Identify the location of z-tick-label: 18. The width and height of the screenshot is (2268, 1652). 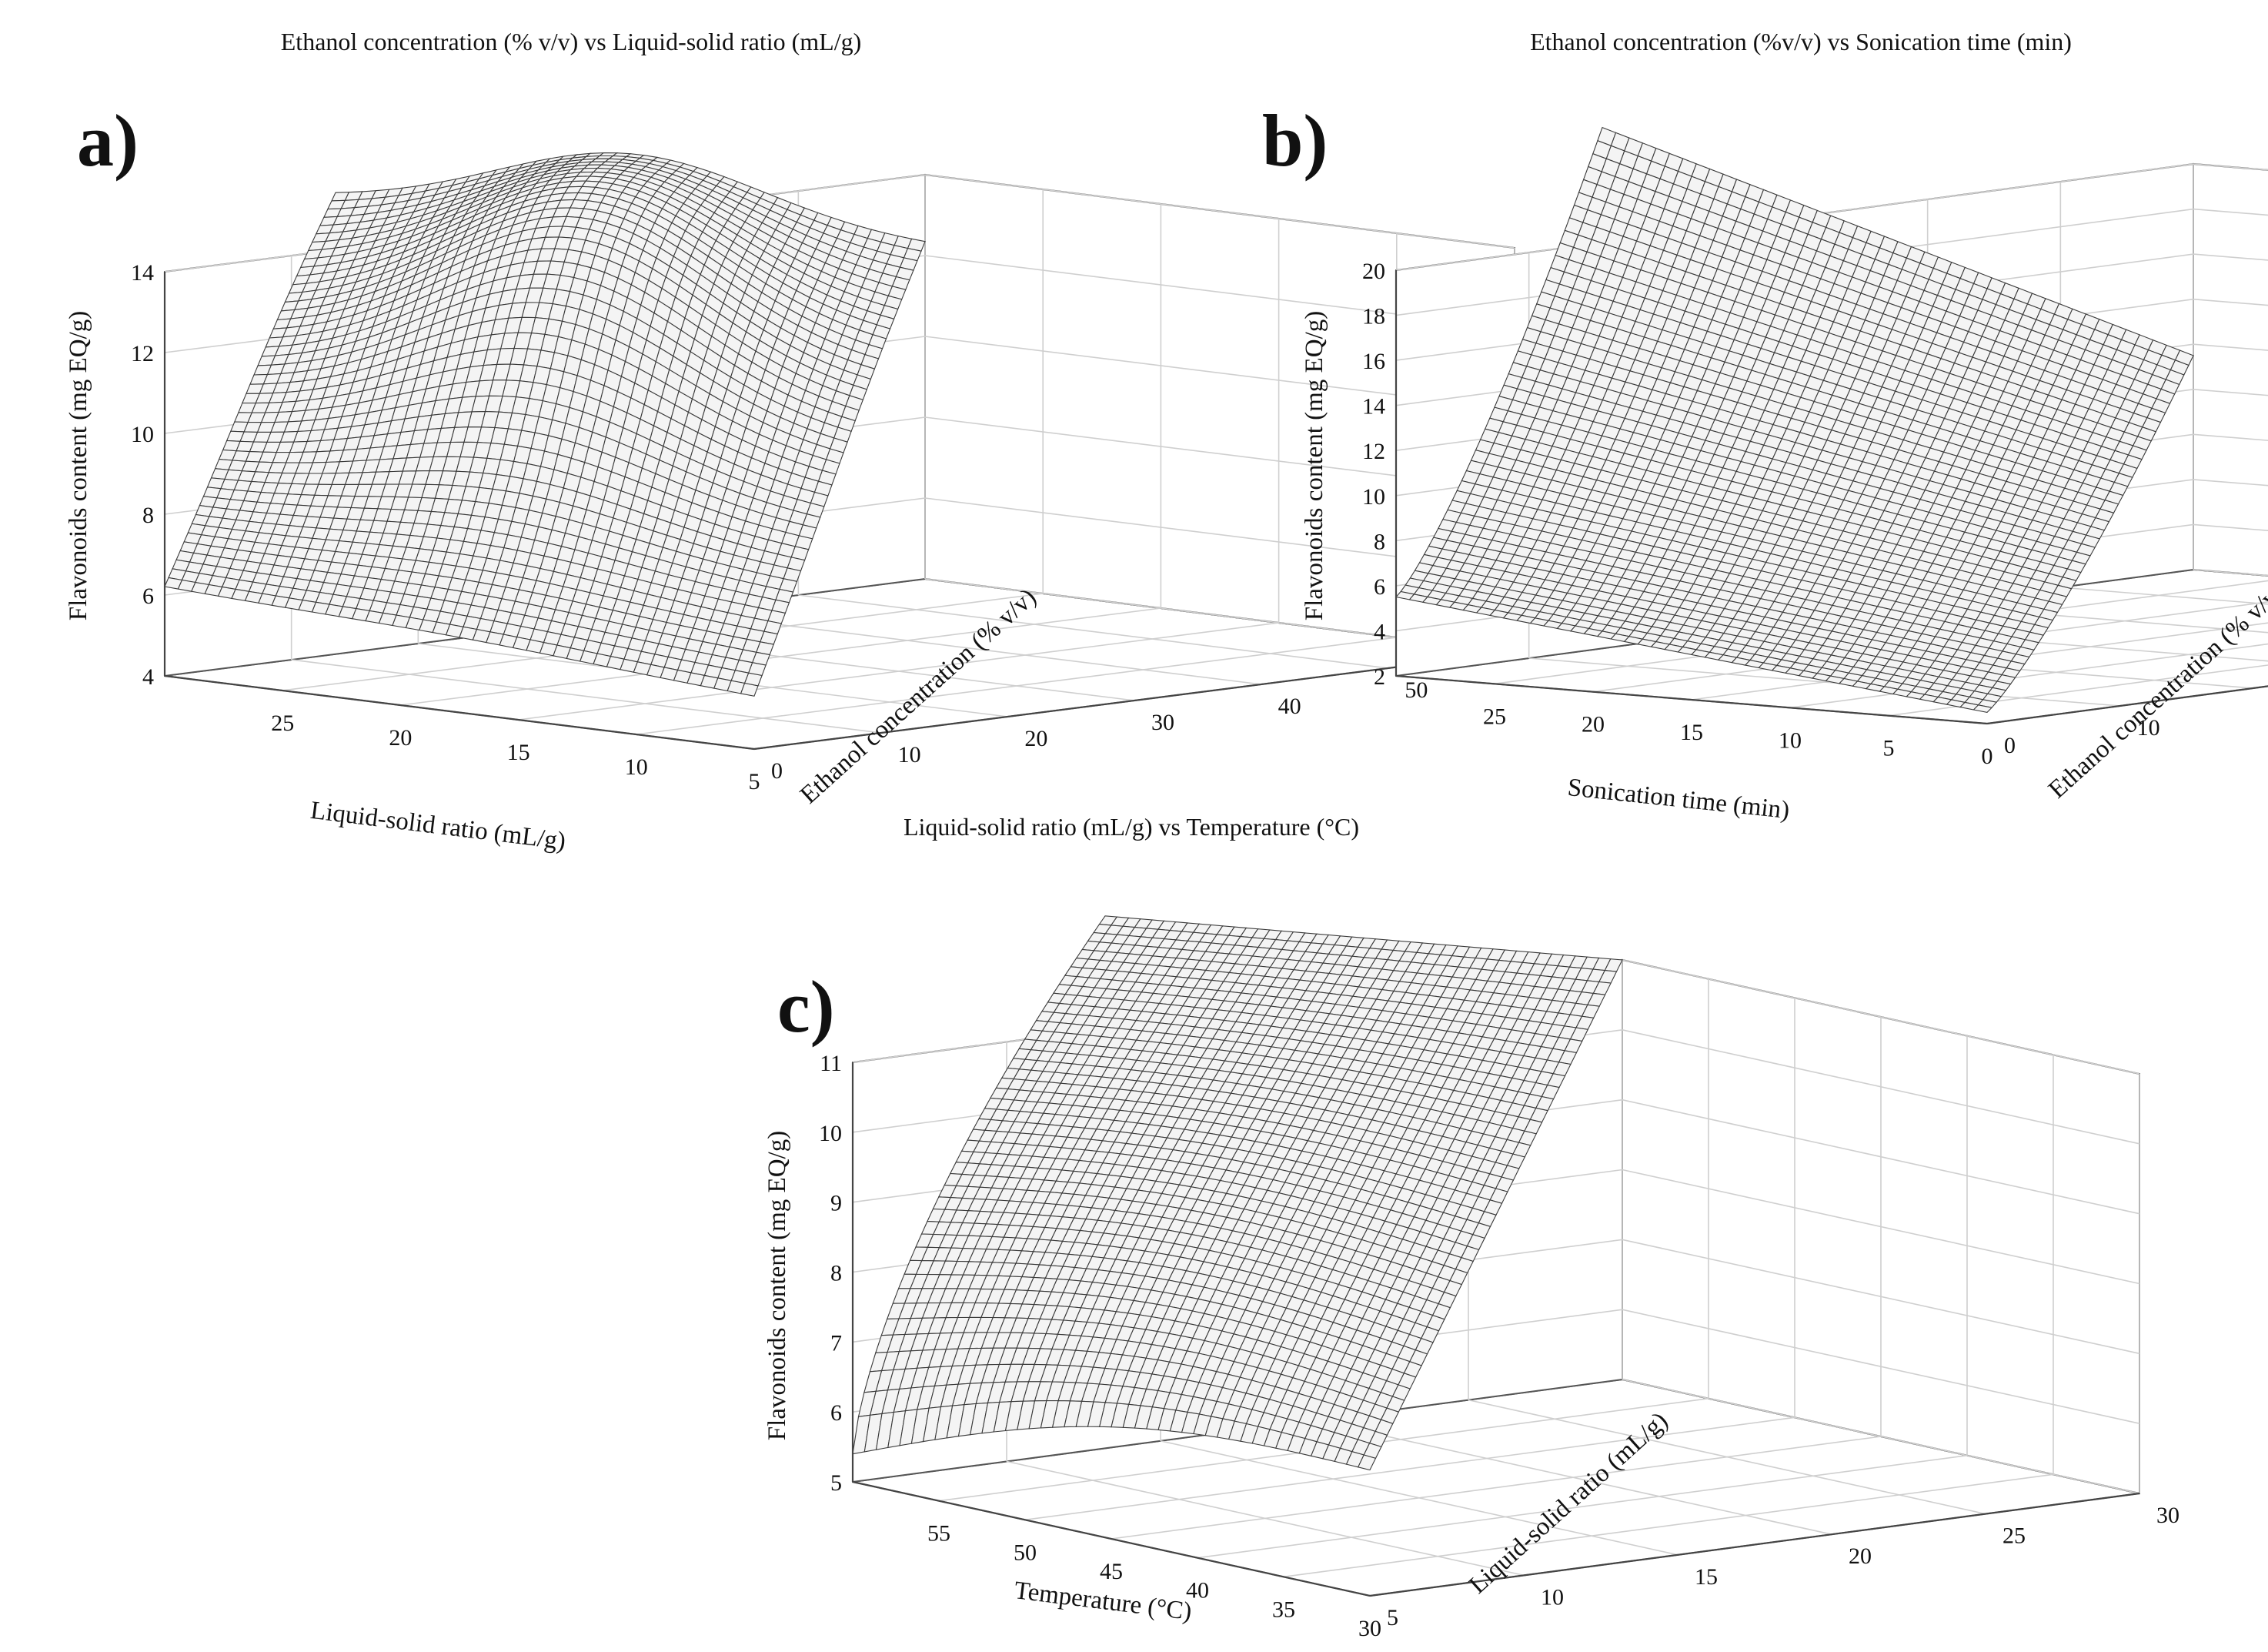
(1373, 316).